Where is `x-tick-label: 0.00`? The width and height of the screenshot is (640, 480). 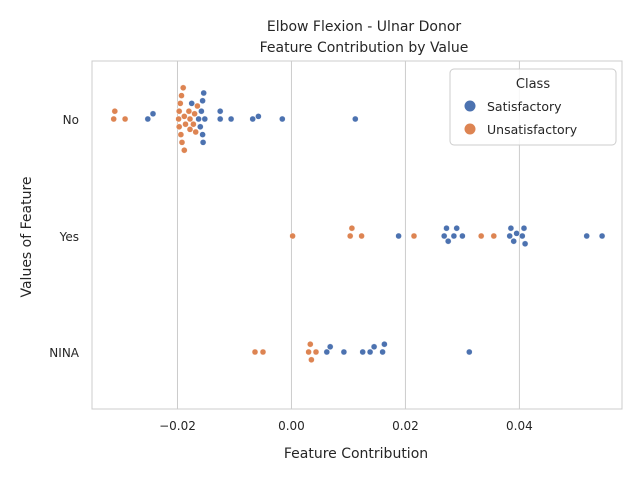
x-tick-label: 0.00 is located at coordinates (291, 426).